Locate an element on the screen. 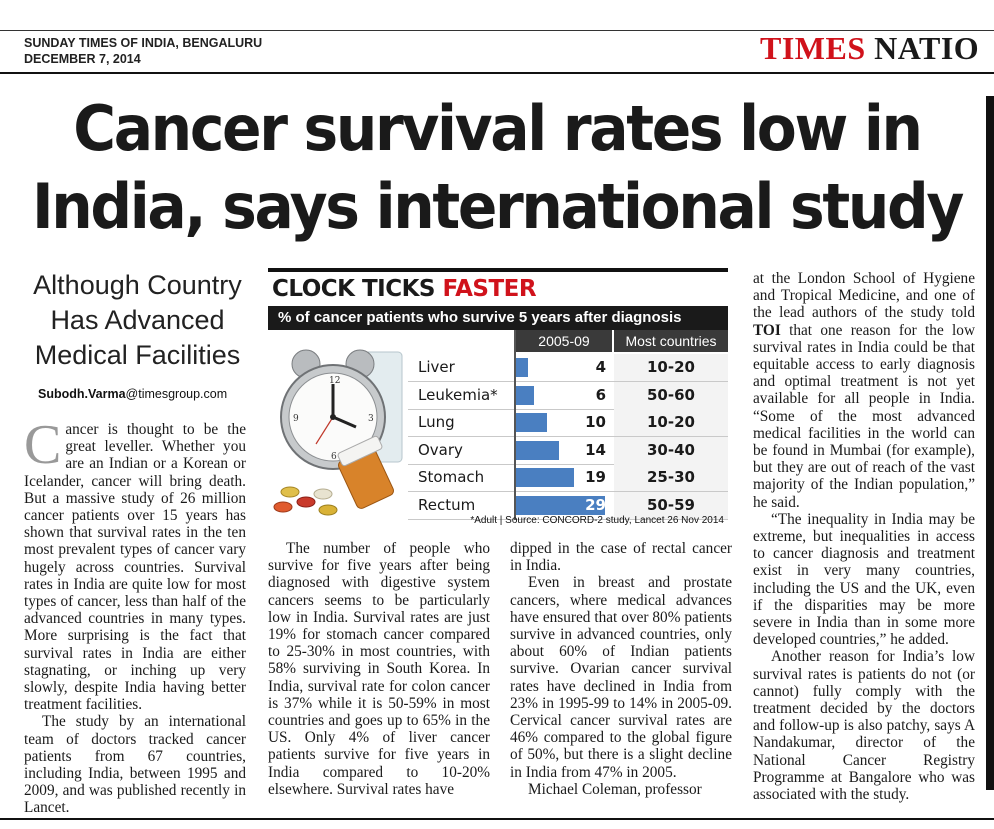 The height and width of the screenshot is (829, 994). article-paragraph: Michael Coleman, professor is located at coordinates (615, 789).